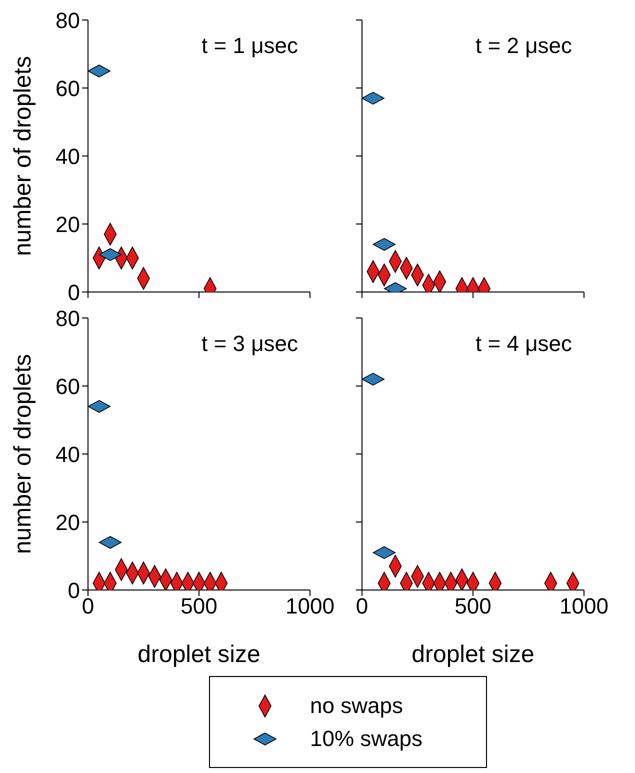 The image size is (635, 773). What do you see at coordinates (362, 606) in the screenshot?
I see `x-tick-label: 0` at bounding box center [362, 606].